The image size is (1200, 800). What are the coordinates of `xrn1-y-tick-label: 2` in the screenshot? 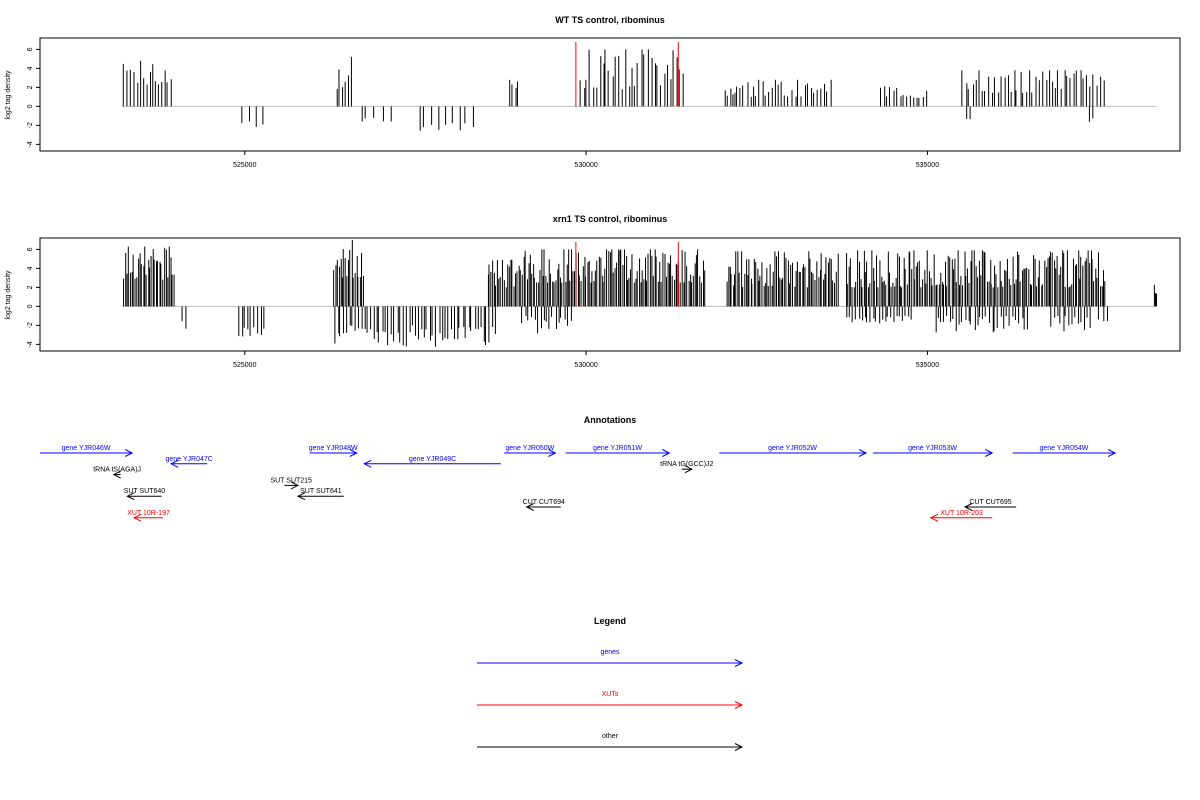 It's located at (30, 287).